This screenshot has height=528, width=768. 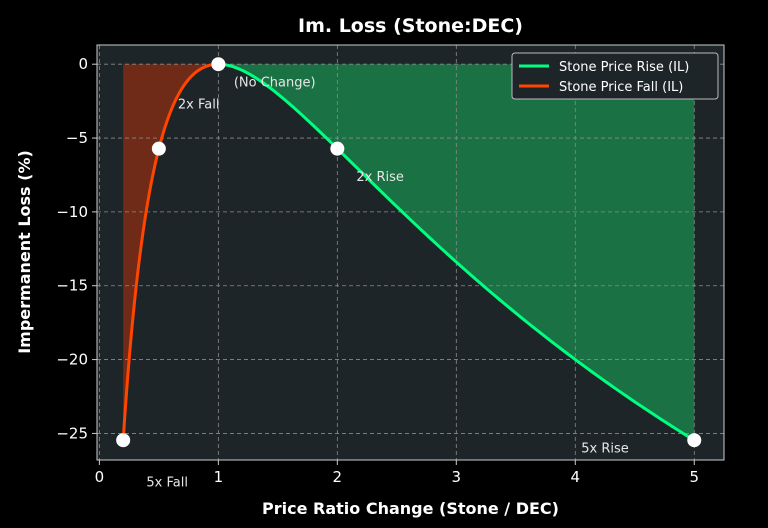 I want to click on legend-label-rise: Stone Price Rise (IL), so click(x=624, y=67).